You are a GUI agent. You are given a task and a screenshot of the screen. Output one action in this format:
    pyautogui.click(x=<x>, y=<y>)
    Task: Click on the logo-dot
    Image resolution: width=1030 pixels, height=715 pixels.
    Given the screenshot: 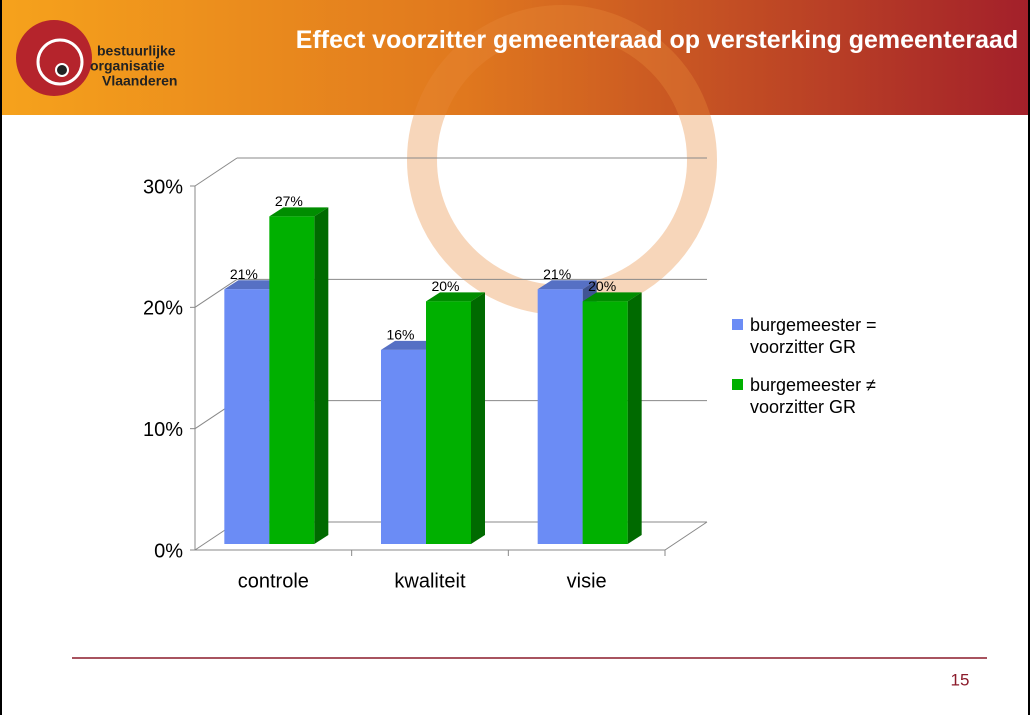 What is the action you would take?
    pyautogui.click(x=62, y=70)
    